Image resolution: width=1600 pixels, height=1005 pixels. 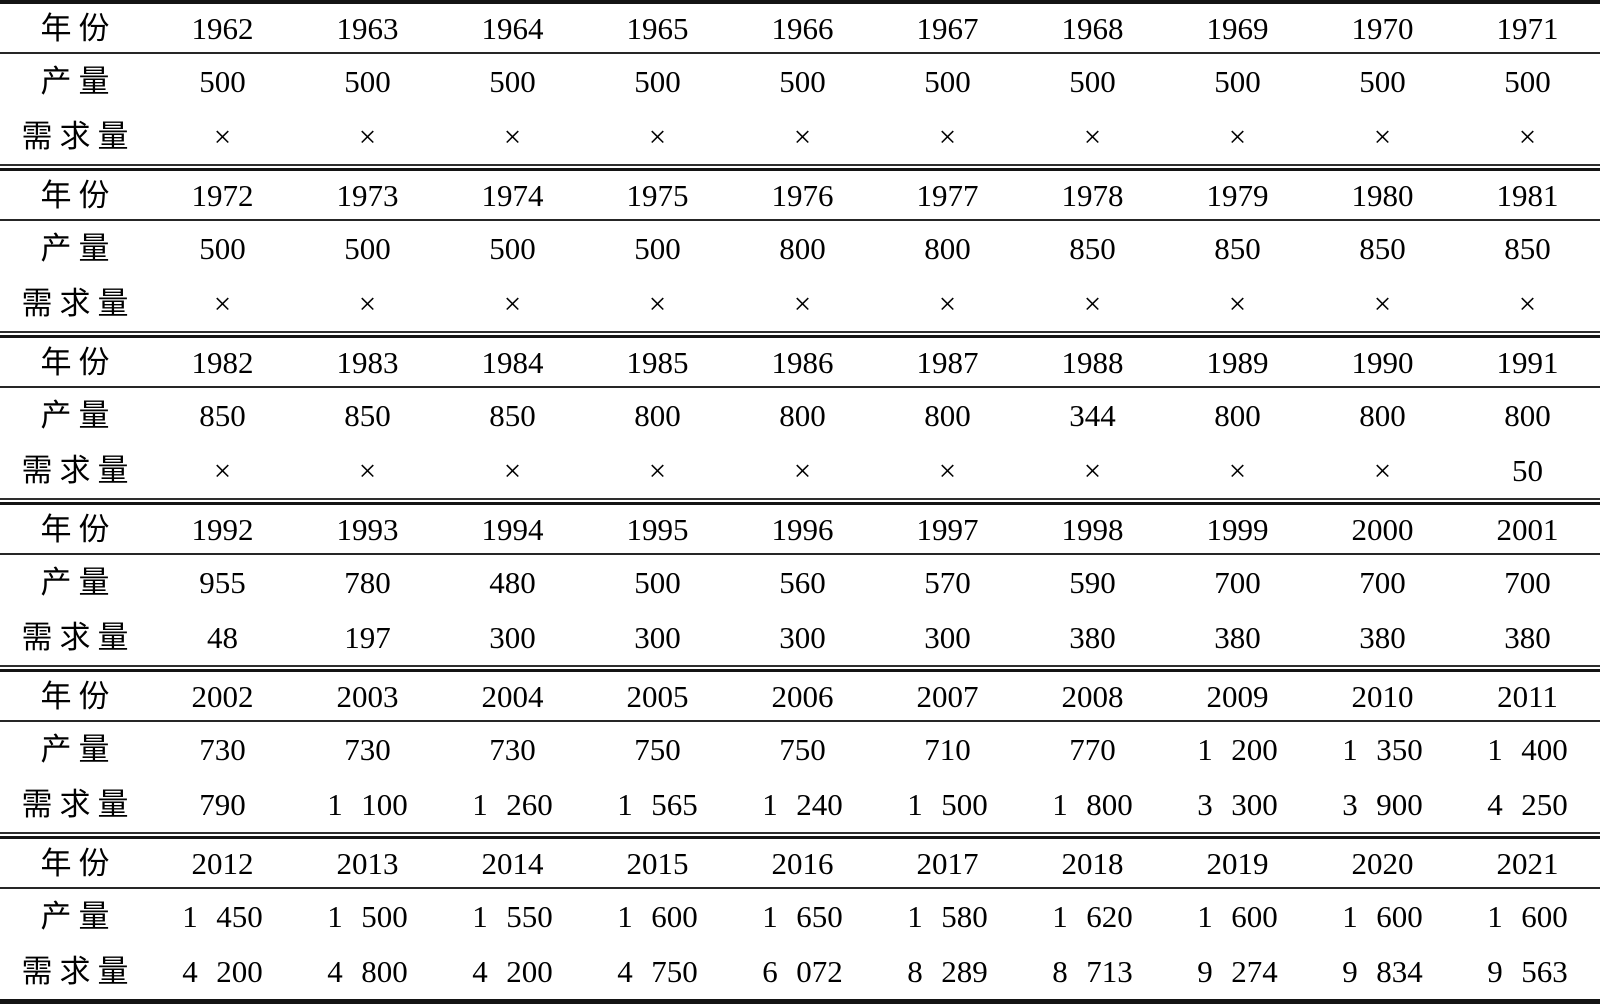 What do you see at coordinates (1092, 863) in the screenshot?
I see `table-cell: 2018` at bounding box center [1092, 863].